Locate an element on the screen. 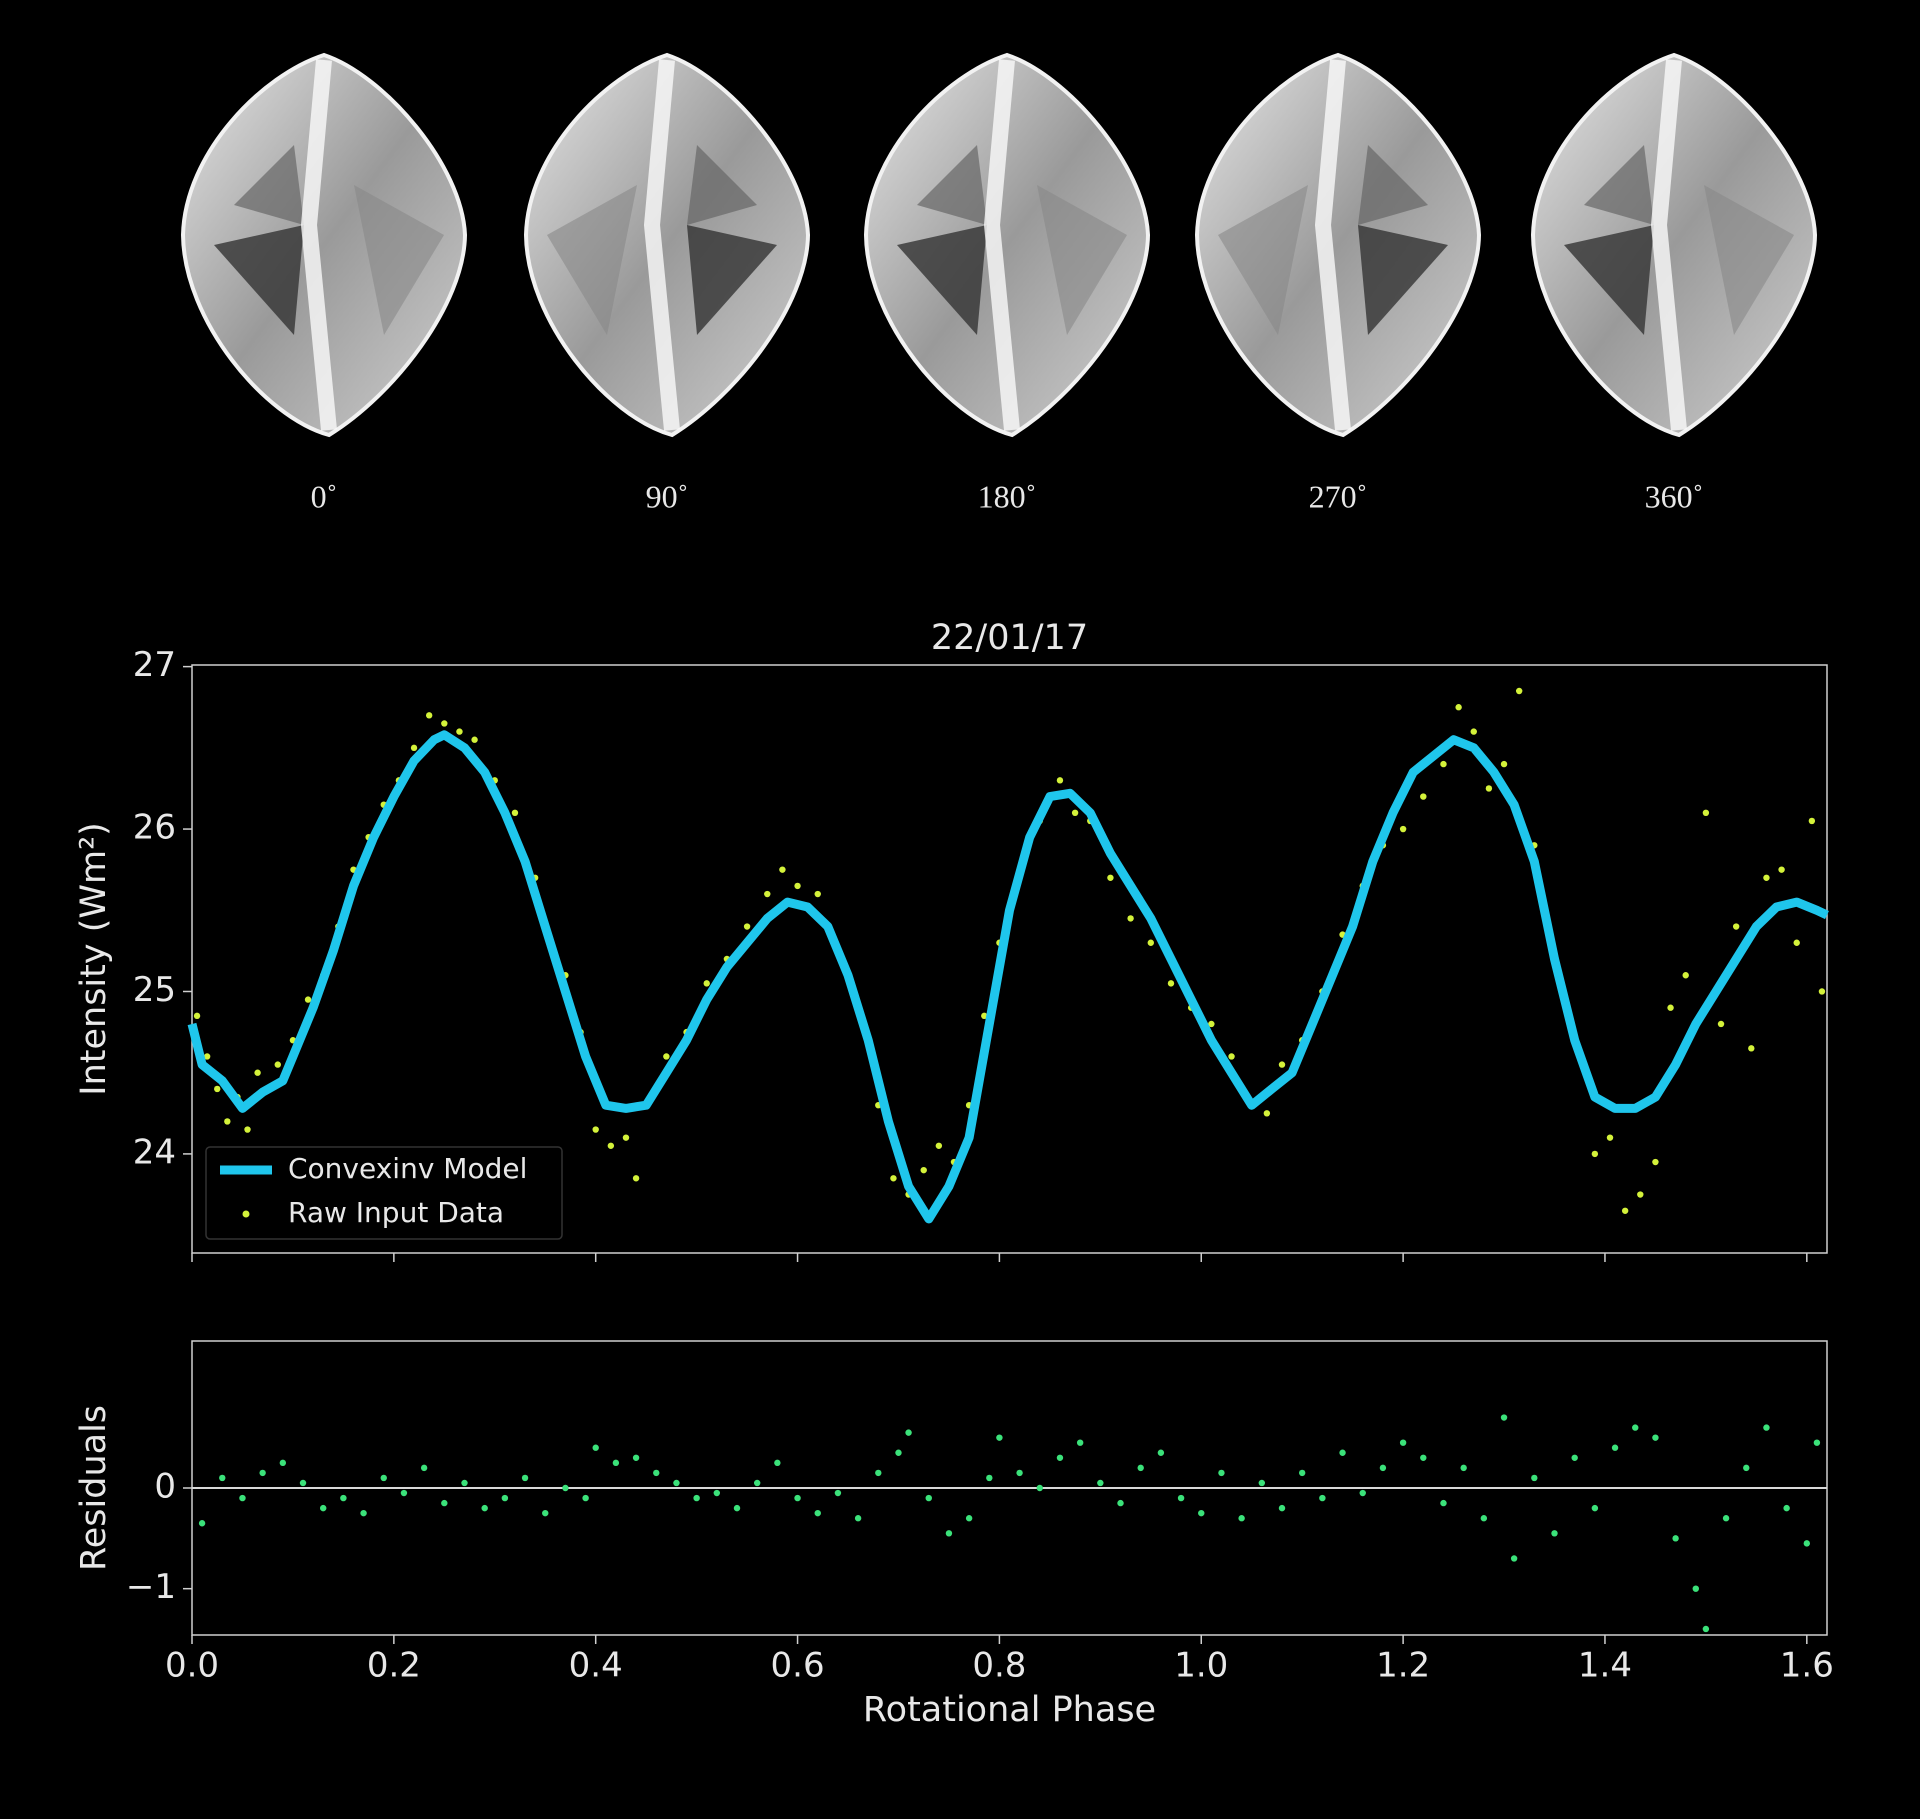  legend-box is located at coordinates (384, 1193).